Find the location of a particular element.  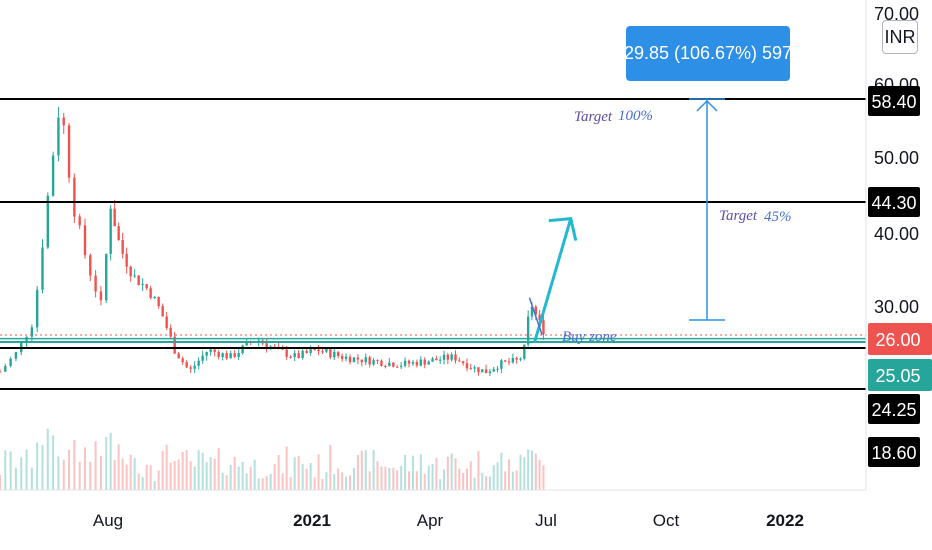

annotation-buy-zone: Buy zone is located at coordinates (589, 337).